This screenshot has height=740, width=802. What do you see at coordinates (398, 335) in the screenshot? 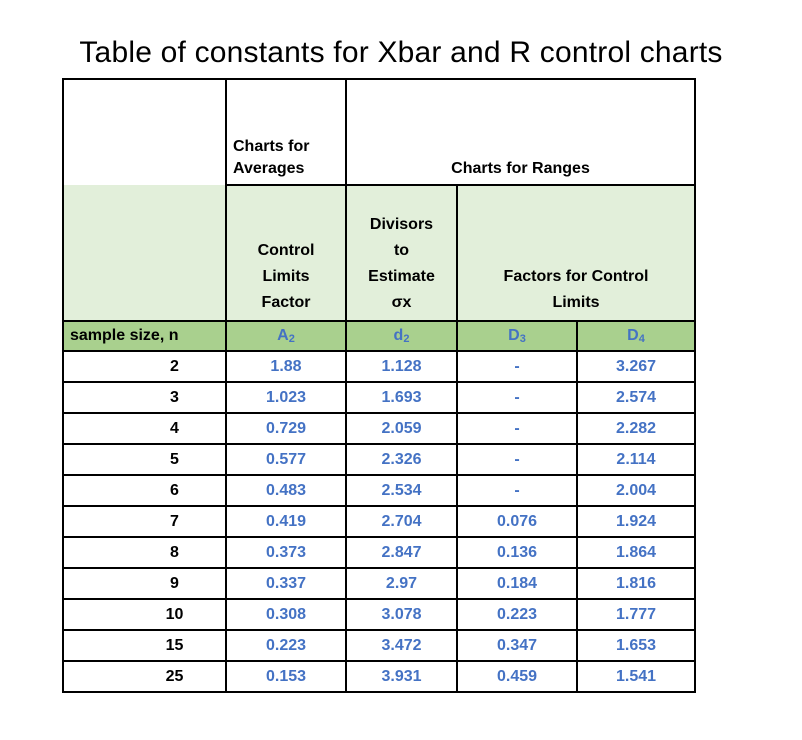
I see `d2-symbol-base: d` at bounding box center [398, 335].